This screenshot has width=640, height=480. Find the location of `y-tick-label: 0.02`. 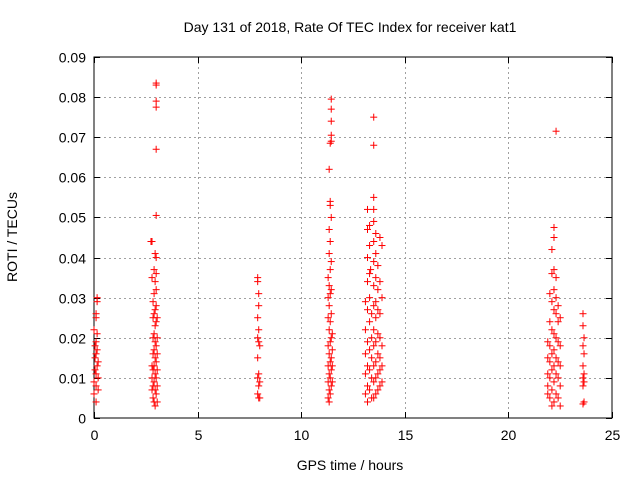

y-tick-label: 0.02 is located at coordinates (72, 339).